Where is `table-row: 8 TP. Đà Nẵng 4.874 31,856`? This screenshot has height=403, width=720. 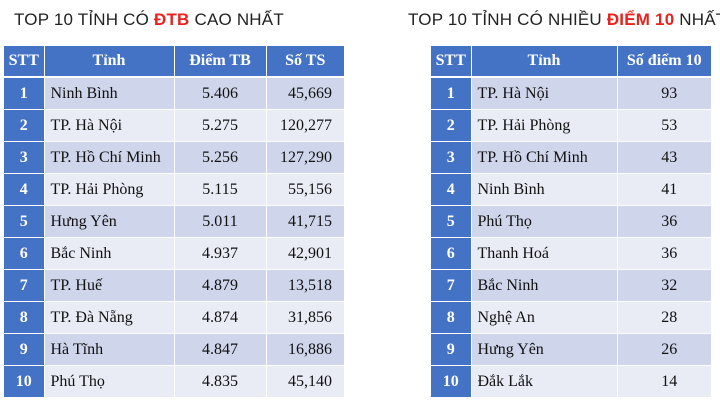 table-row: 8 TP. Đà Nẵng 4.874 31,856 is located at coordinates (174, 317).